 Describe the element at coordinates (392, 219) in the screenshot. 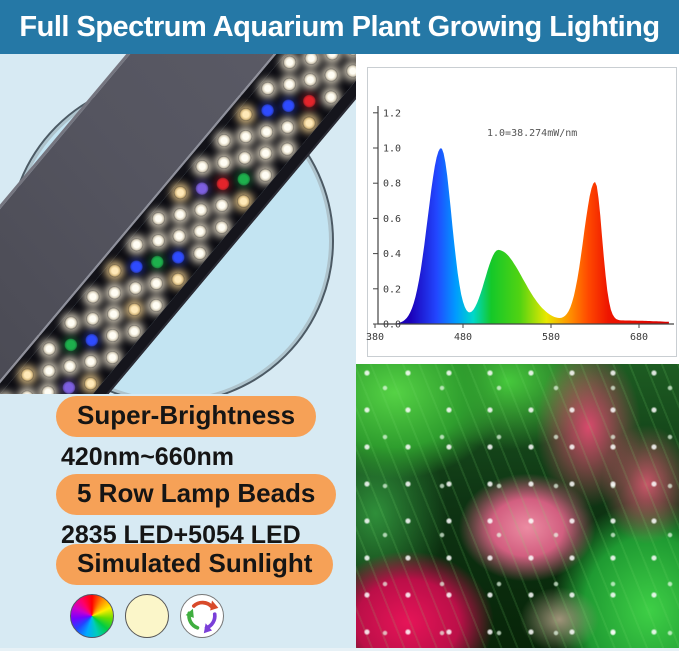

I see `y-tick-label: 0.6` at that location.